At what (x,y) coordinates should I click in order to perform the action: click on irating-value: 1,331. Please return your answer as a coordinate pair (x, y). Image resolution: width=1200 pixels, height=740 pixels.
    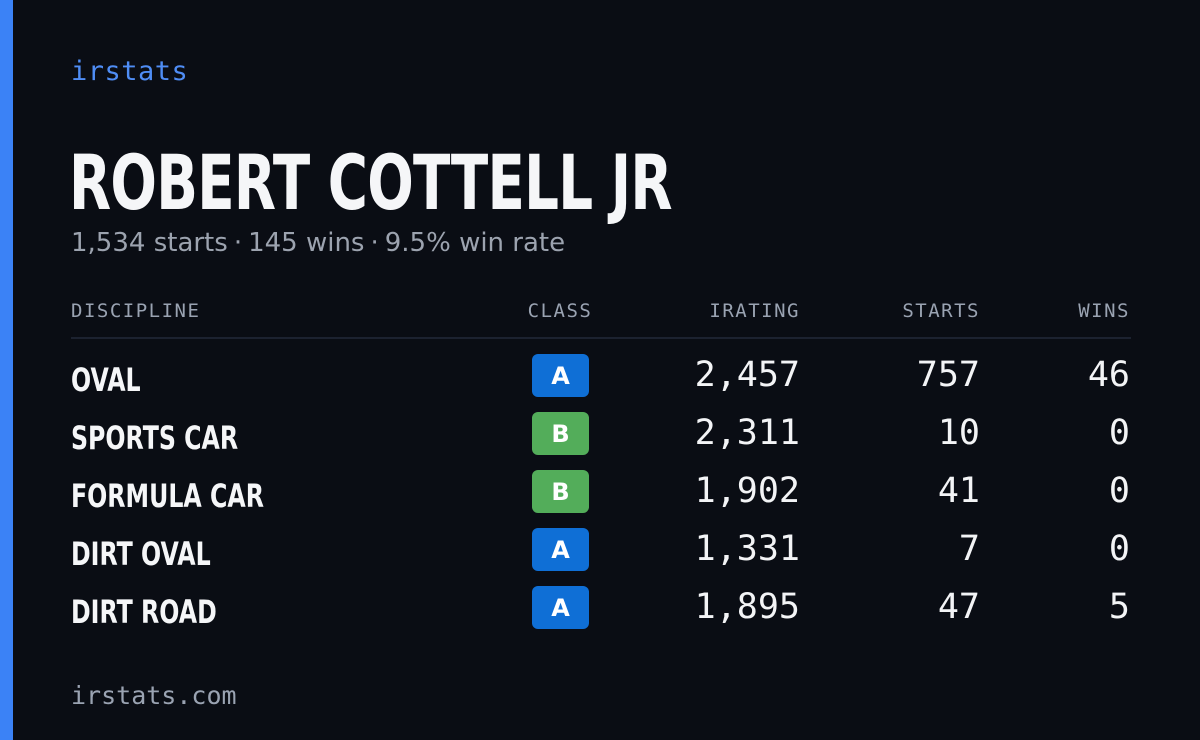
    Looking at the image, I should click on (747, 549).